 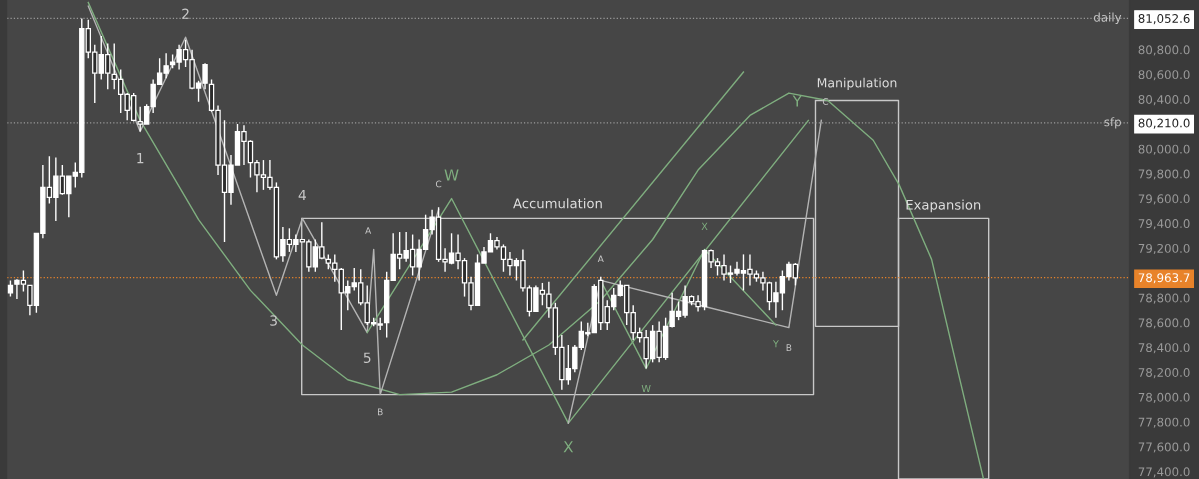 What do you see at coordinates (1164, 298) in the screenshot?
I see `y-tick-label: 78,800.0` at bounding box center [1164, 298].